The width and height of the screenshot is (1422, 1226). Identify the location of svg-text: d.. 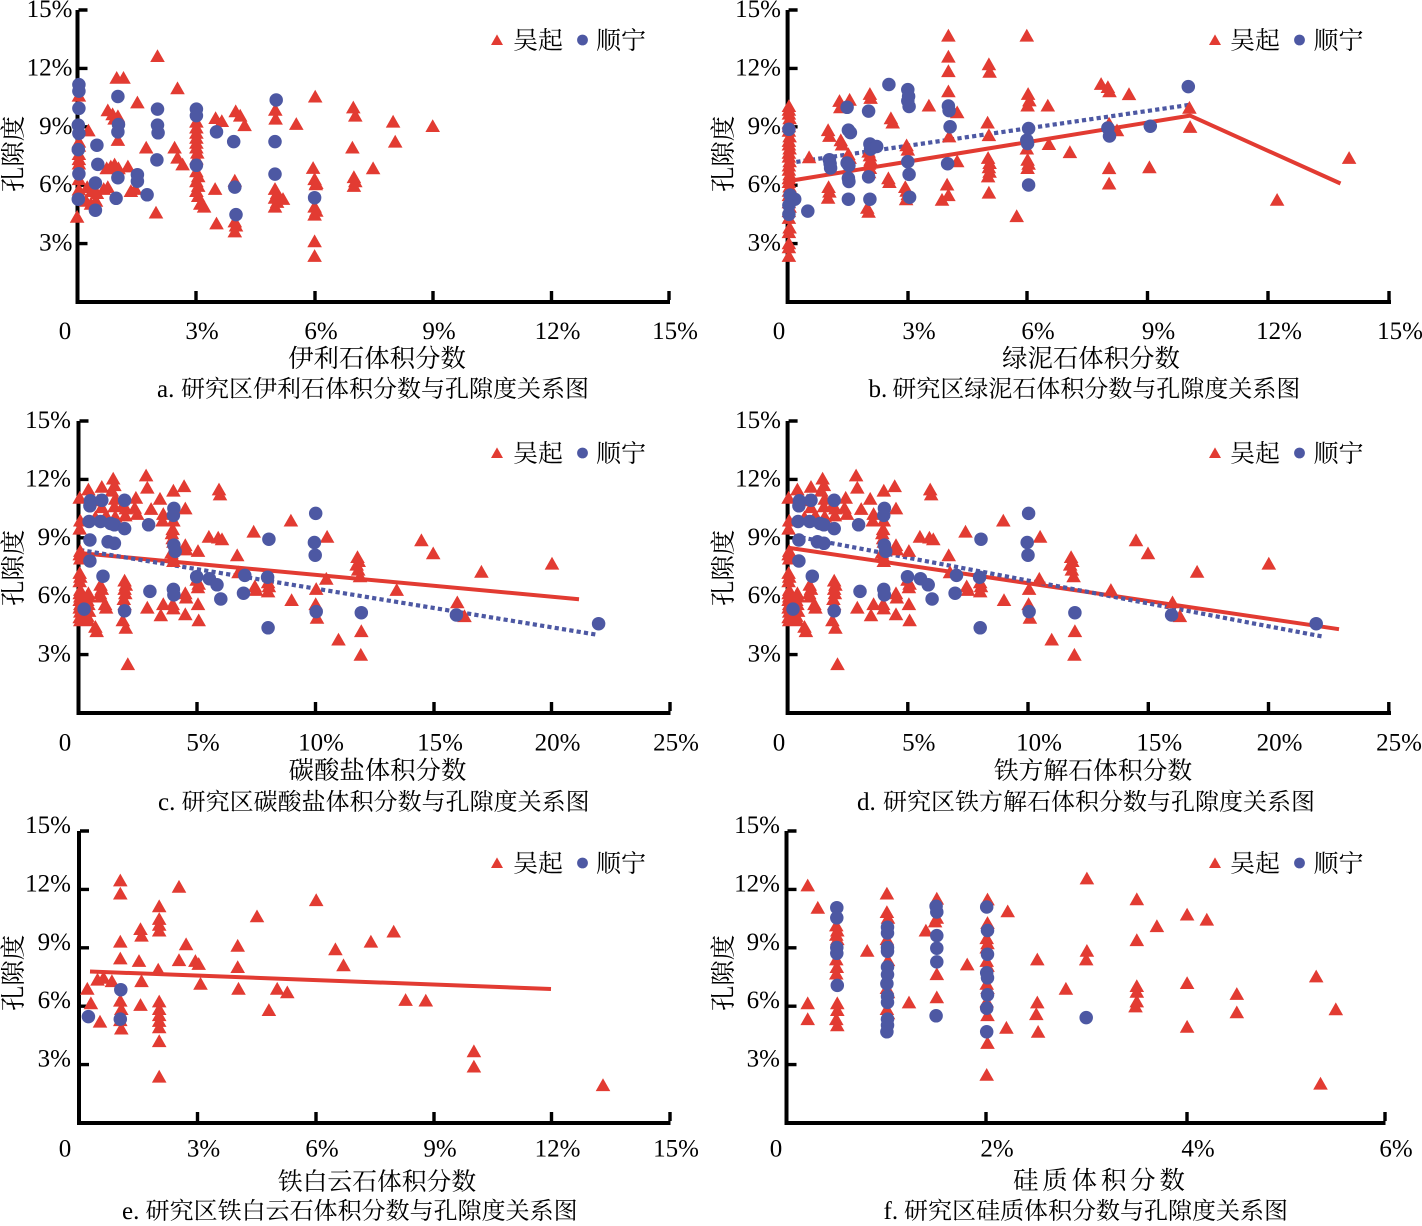
(866, 802).